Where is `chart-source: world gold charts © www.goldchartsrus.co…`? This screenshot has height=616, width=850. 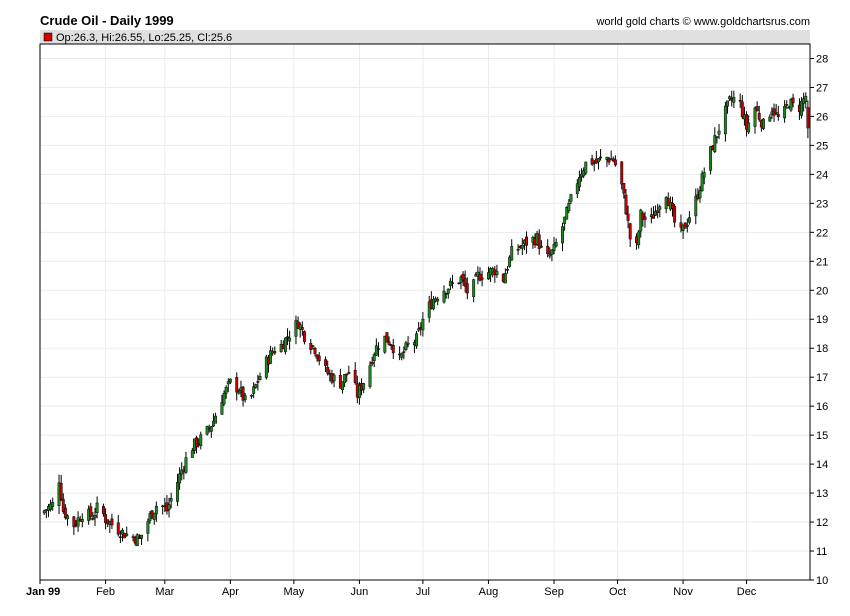
chart-source: world gold charts © www.goldchartsrus.co… is located at coordinates (702, 22).